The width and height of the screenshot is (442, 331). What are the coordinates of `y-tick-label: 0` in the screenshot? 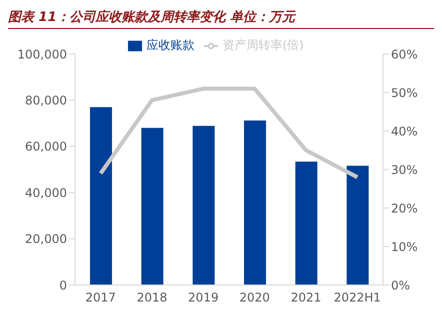 It's located at (63, 285).